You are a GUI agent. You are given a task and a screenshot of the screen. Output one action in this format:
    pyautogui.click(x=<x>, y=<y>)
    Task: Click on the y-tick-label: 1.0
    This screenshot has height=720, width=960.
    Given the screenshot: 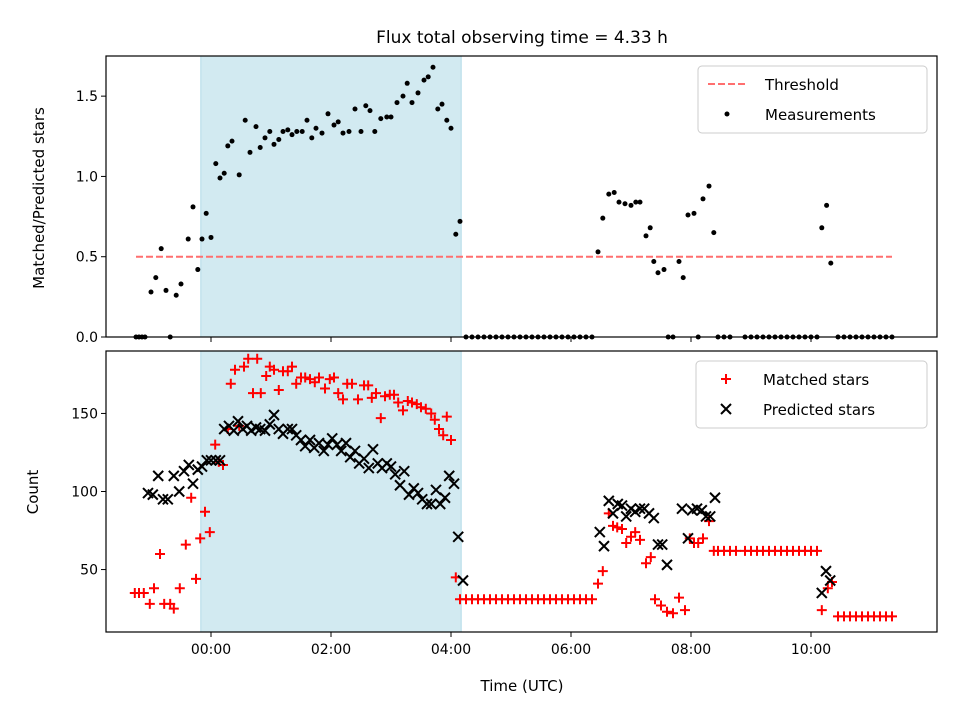 What is the action you would take?
    pyautogui.click(x=87, y=177)
    